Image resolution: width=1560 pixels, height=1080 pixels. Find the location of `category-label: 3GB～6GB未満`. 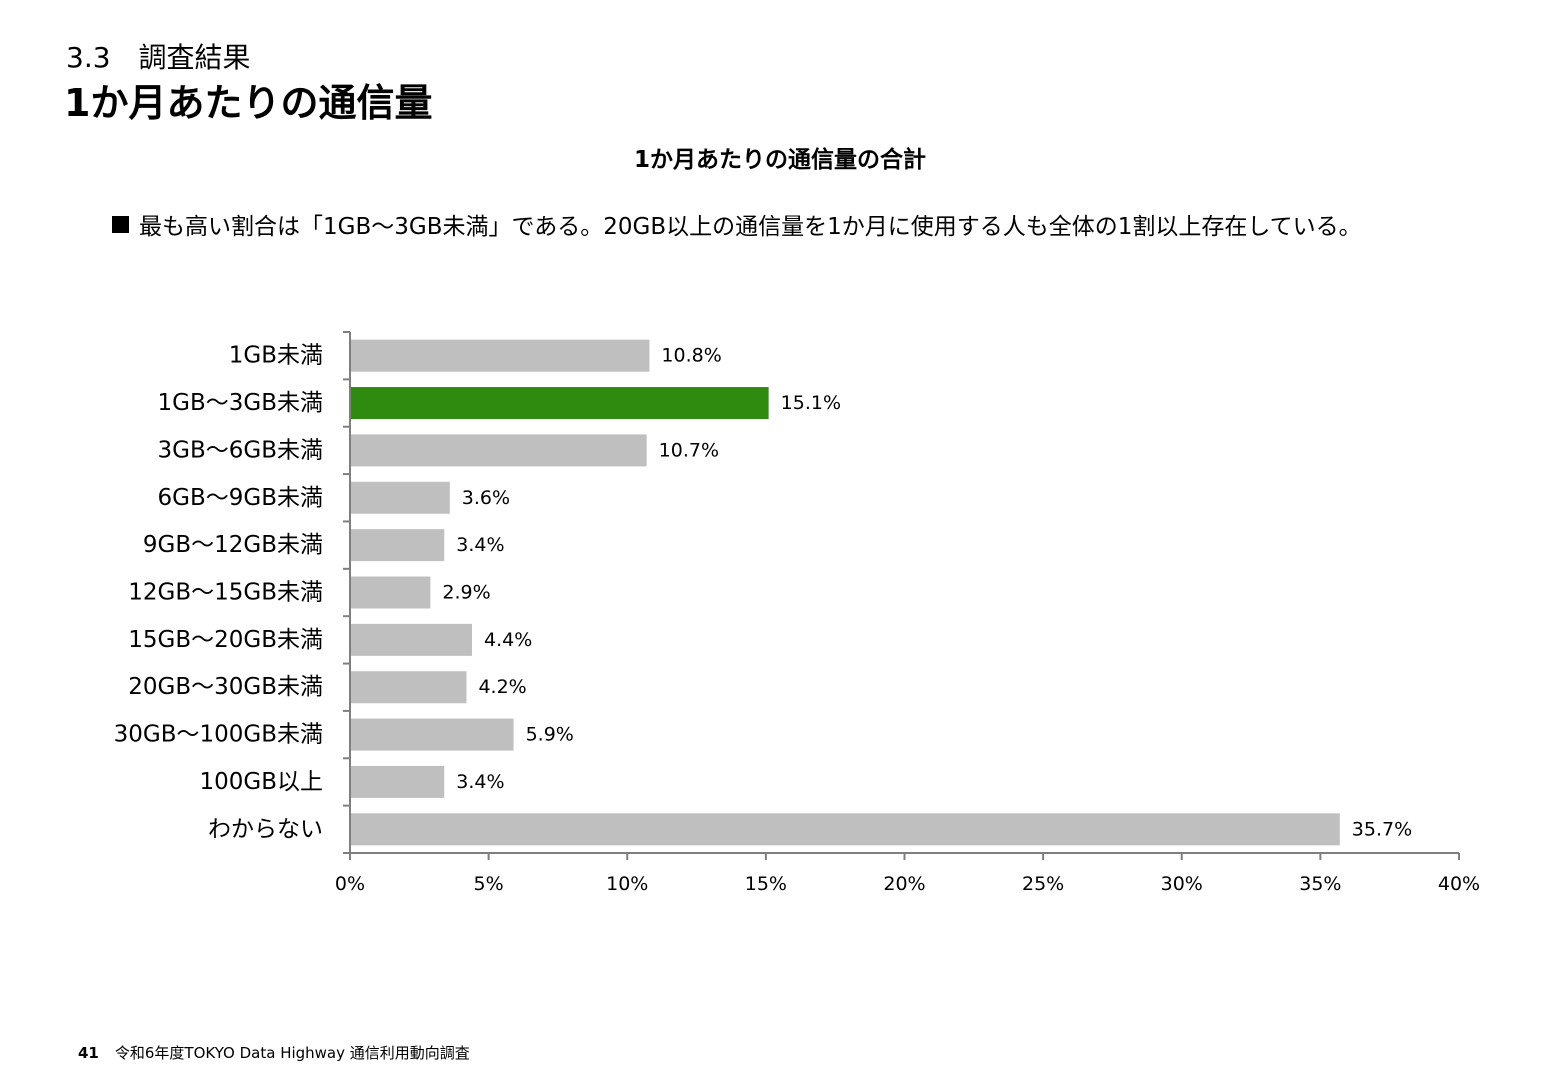

category-label: 3GB～6GB未満 is located at coordinates (240, 450).